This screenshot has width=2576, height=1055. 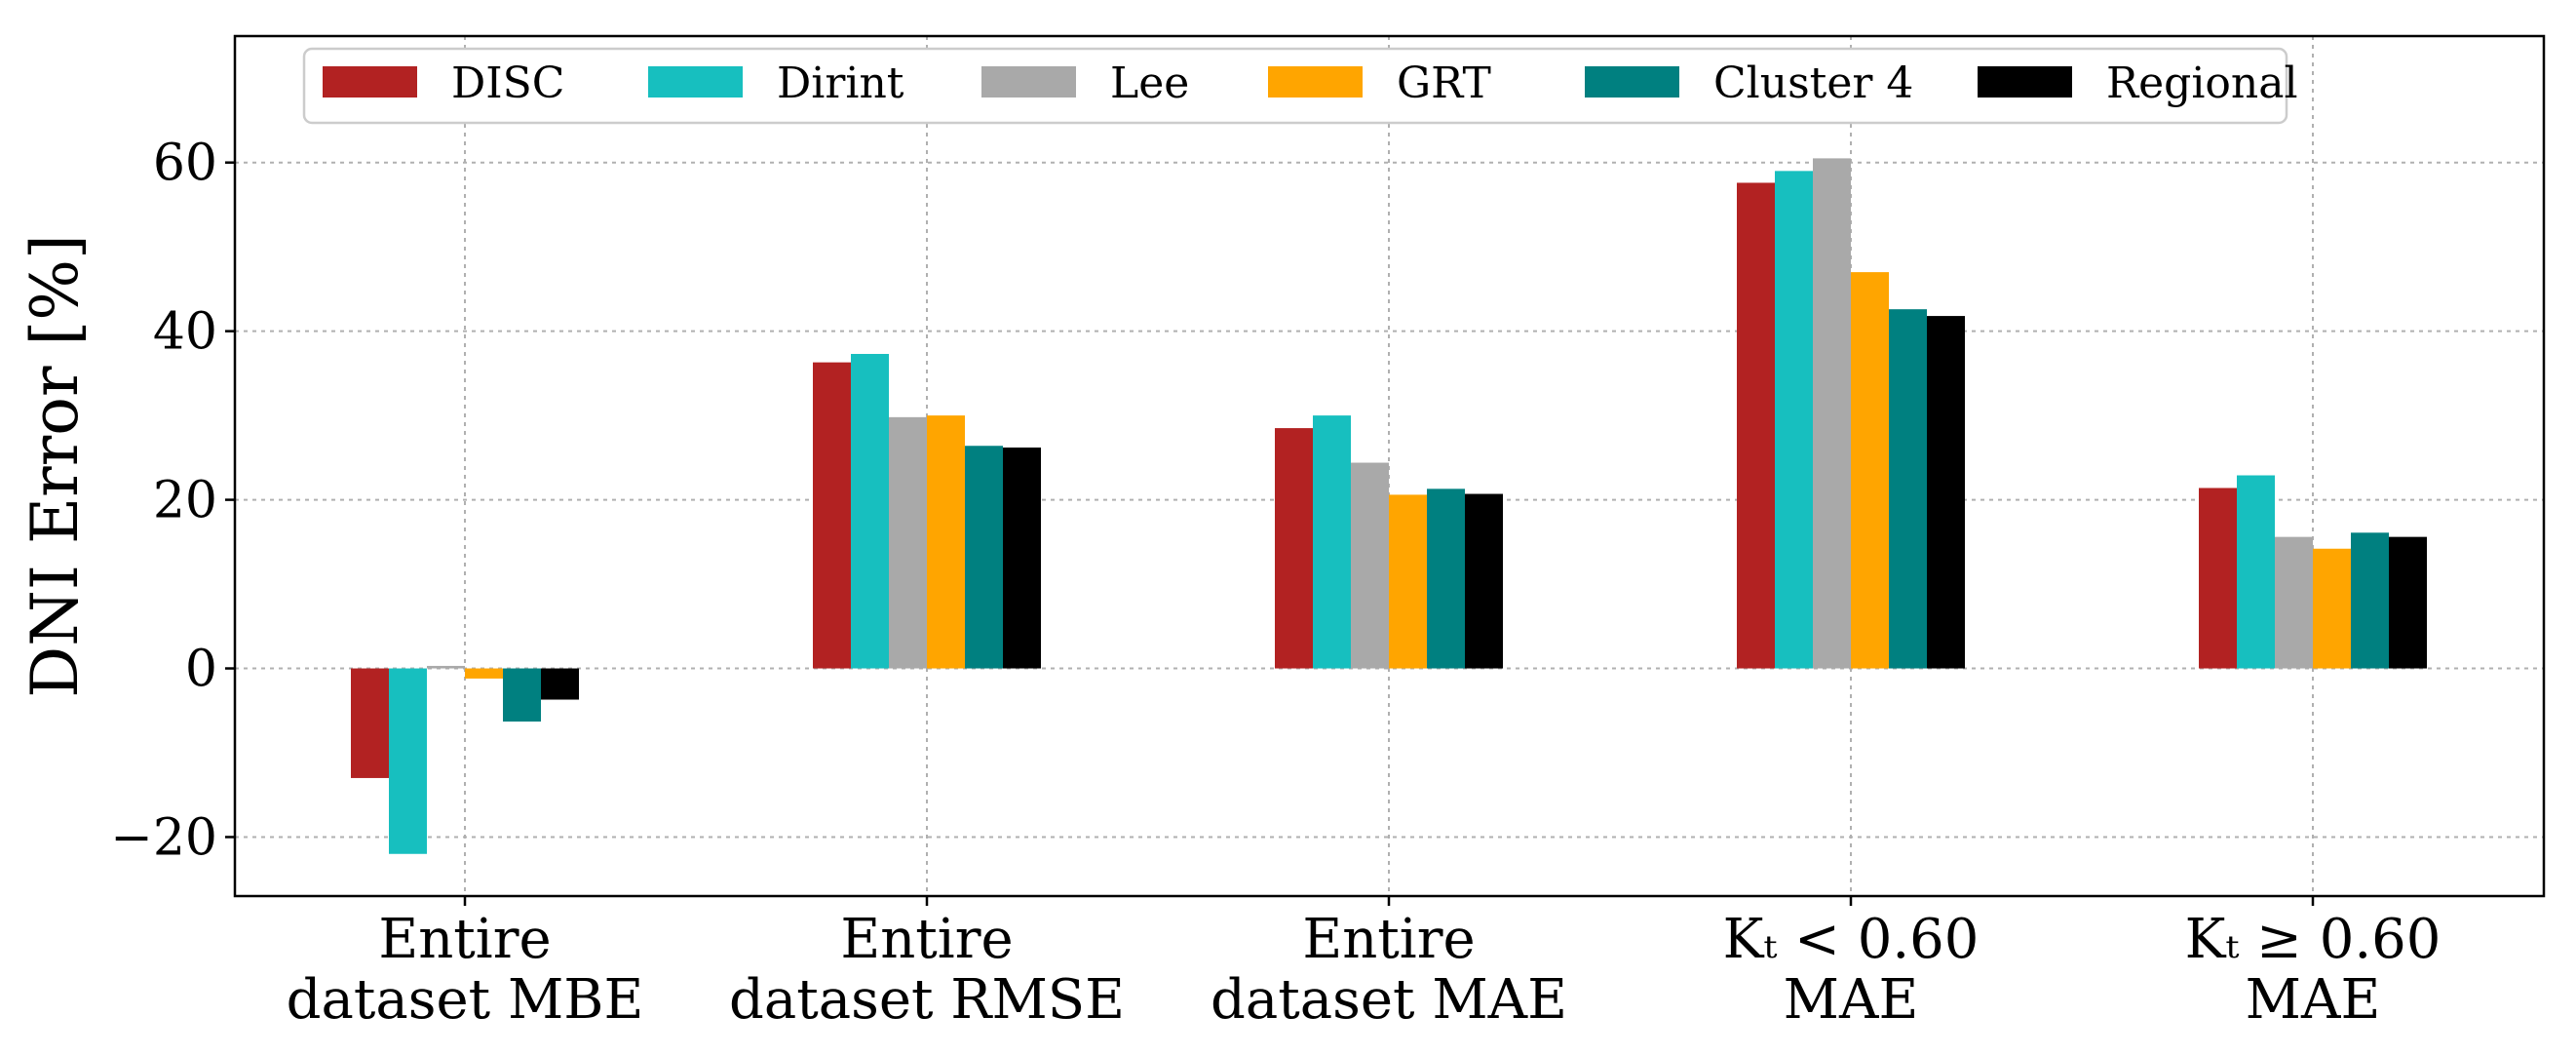 I want to click on legend-label: Dirint, so click(x=840, y=83).